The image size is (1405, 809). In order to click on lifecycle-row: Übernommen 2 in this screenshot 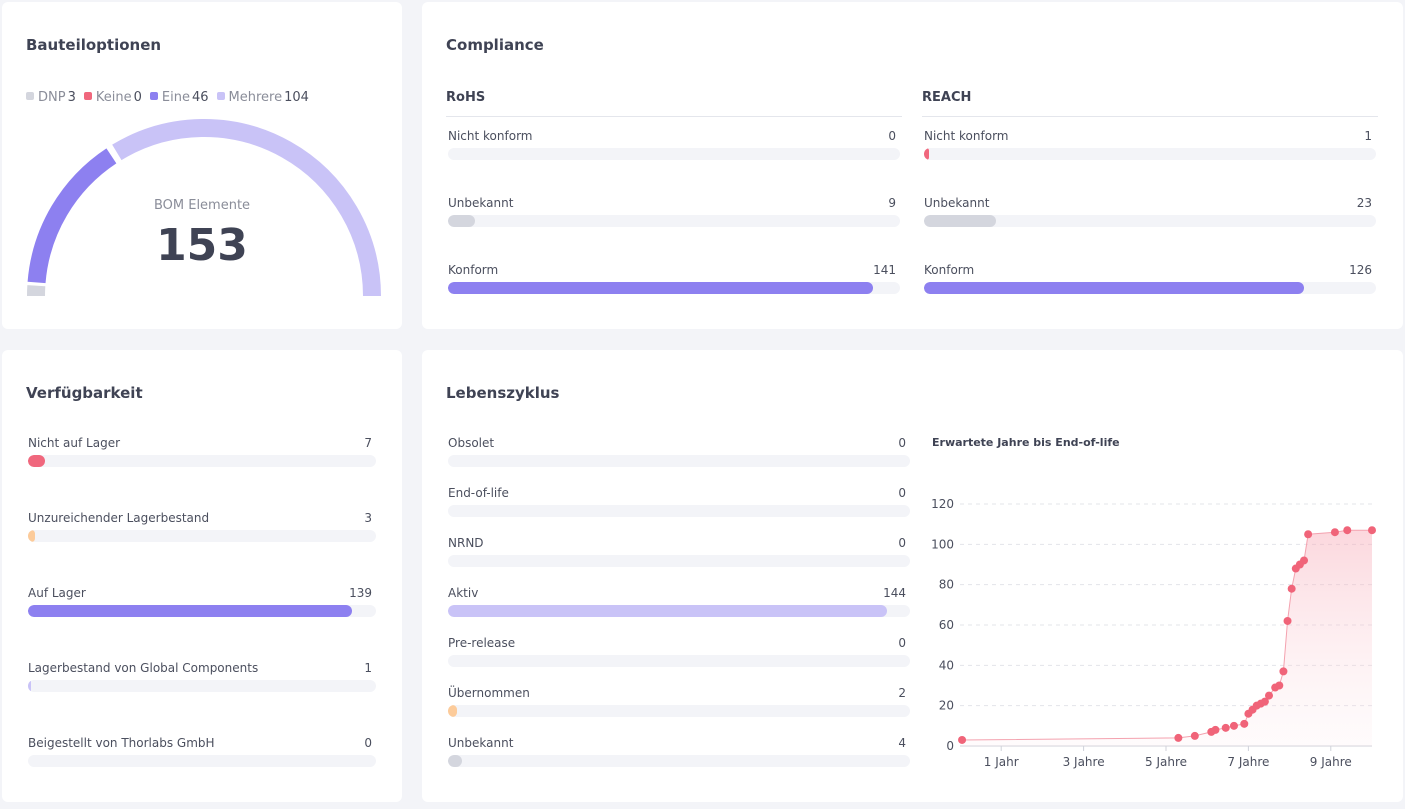, I will do `click(679, 702)`.